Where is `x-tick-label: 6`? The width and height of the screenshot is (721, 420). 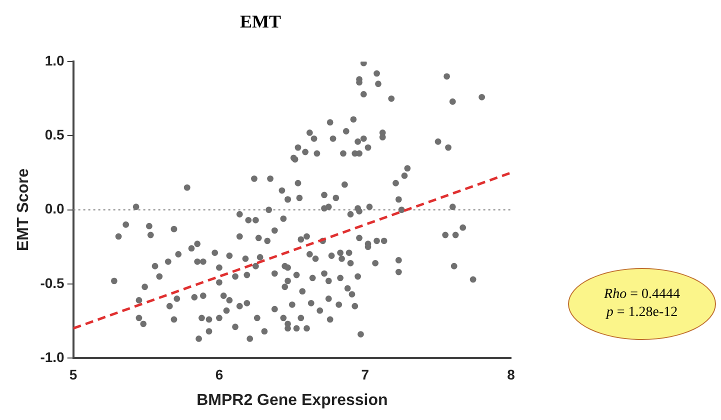 x-tick-label: 6 is located at coordinates (219, 374).